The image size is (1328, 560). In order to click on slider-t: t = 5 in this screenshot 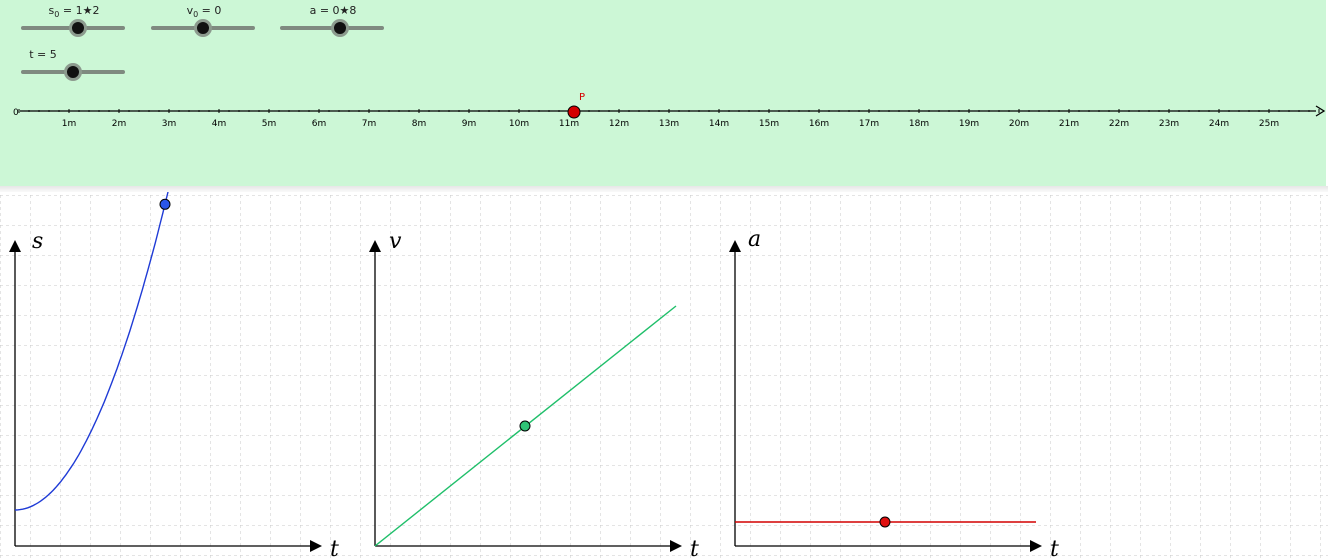, I will do `click(74, 64)`.